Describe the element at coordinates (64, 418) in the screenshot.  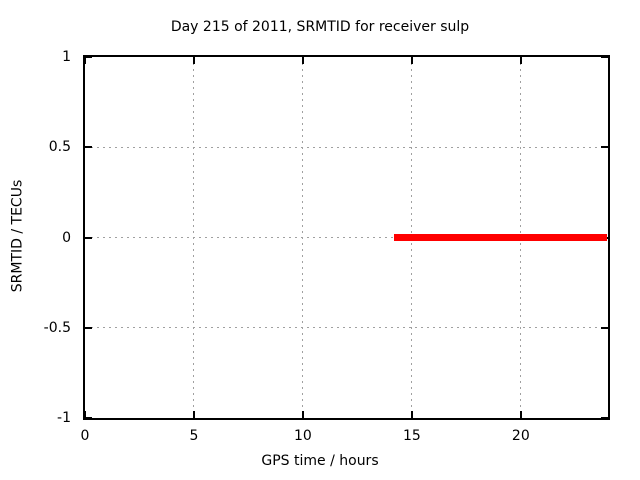
I see `y-tick-label: -1` at that location.